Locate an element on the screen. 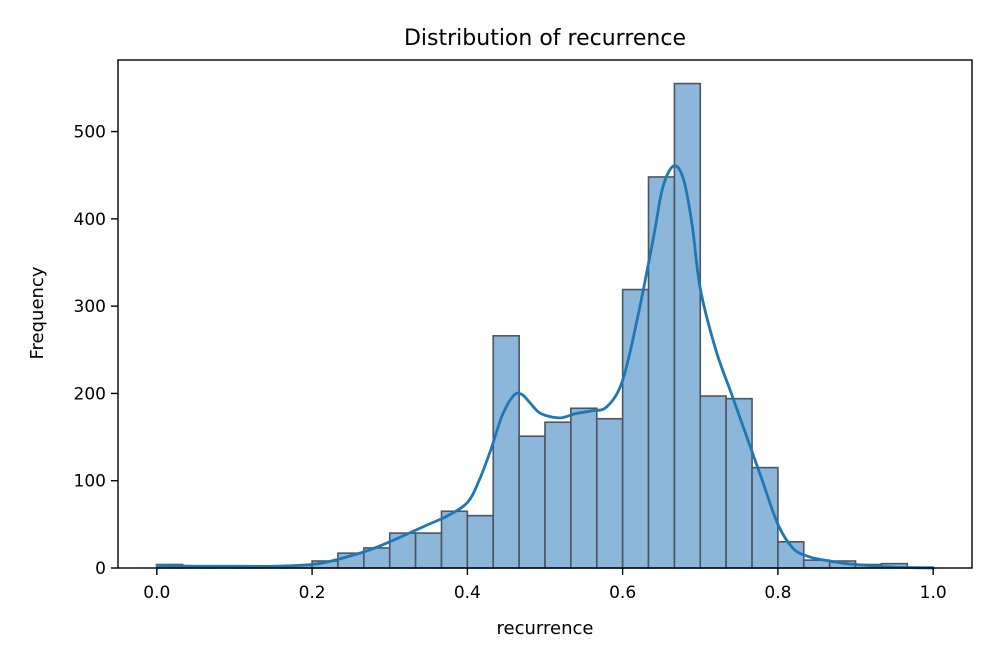 The image size is (997, 664). x-tick-label: 0.0 is located at coordinates (156, 593).